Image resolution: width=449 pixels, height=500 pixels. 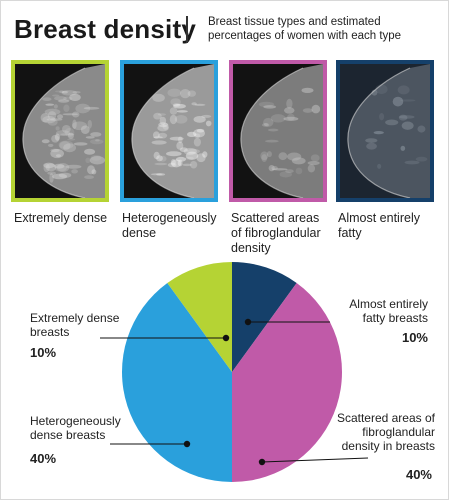 What do you see at coordinates (105, 29) in the screenshot?
I see `page-title: Breast density` at bounding box center [105, 29].